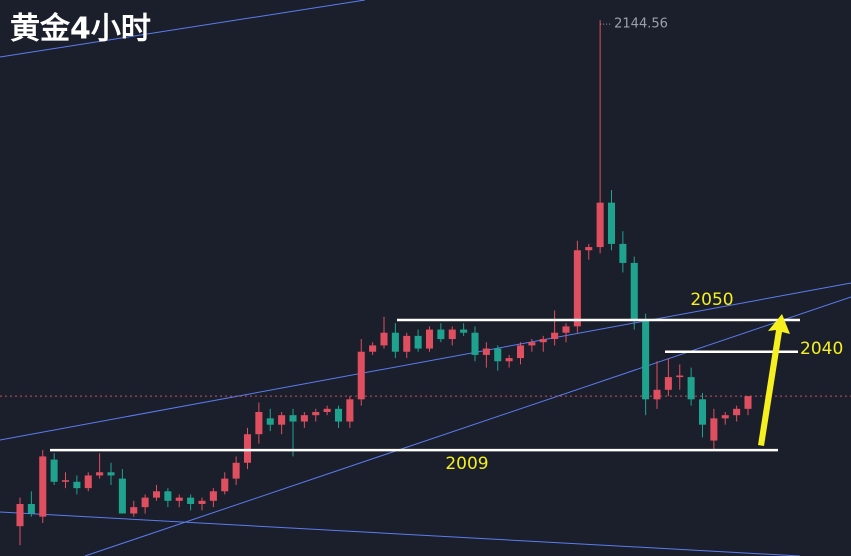 The width and height of the screenshot is (851, 556). Describe the element at coordinates (80, 29) in the screenshot. I see `chart-title: 黄金4小时` at that location.